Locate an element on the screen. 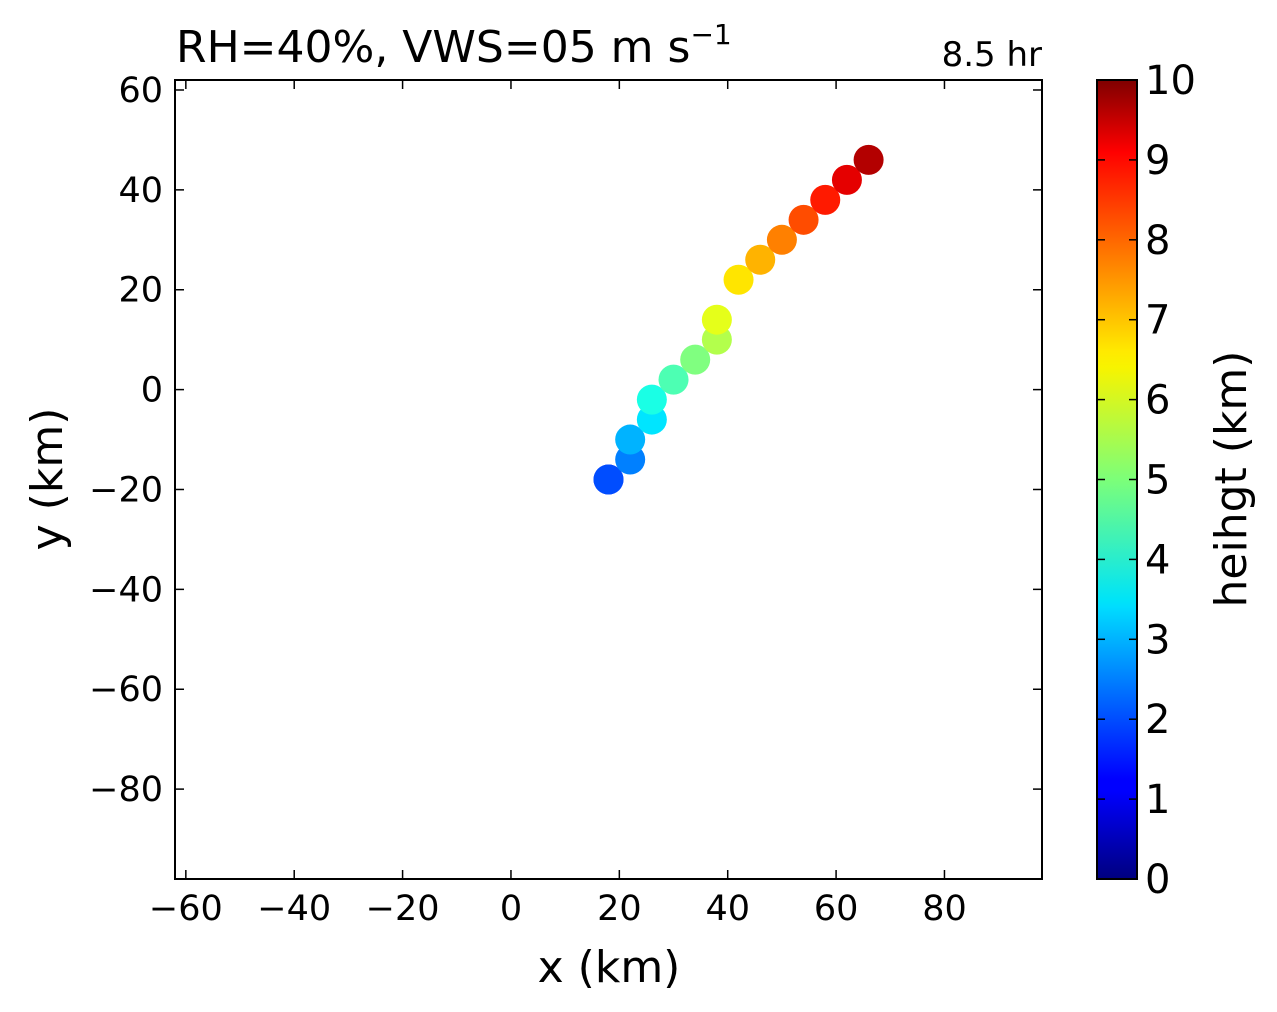 This screenshot has height=1012, width=1277. colorbar-tick-label: 0 is located at coordinates (1157, 880).